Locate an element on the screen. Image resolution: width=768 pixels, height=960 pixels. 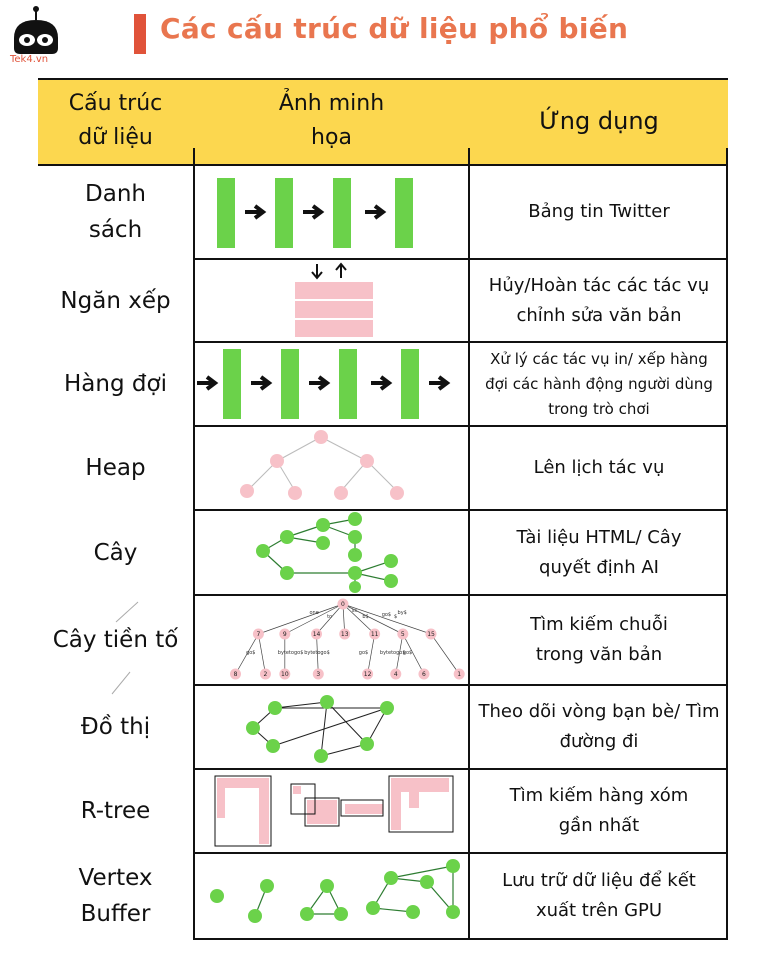
trie-node-label: 8 is located at coordinates (236, 674).